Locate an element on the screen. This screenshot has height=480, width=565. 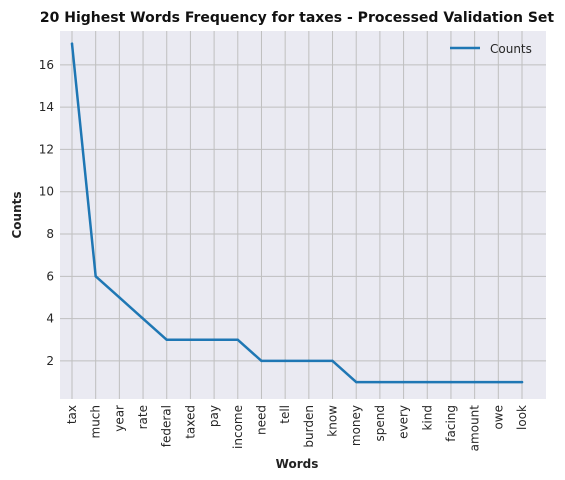
x-tick-label: pay is located at coordinates (214, 416).